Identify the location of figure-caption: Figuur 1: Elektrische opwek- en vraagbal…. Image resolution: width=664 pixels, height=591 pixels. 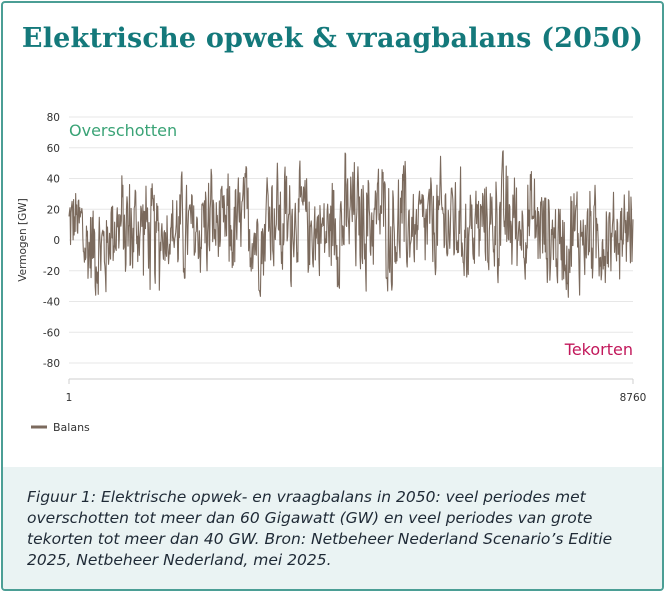
(320, 528).